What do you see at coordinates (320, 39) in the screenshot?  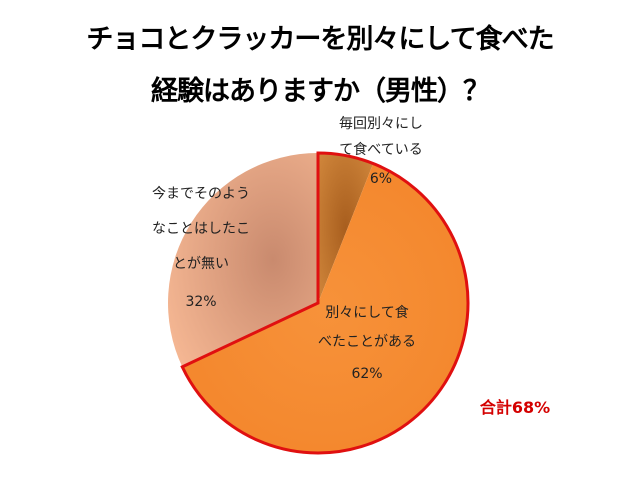 I see `chart-title-line-1: チョコとクラッカーを別々にして食べた` at bounding box center [320, 39].